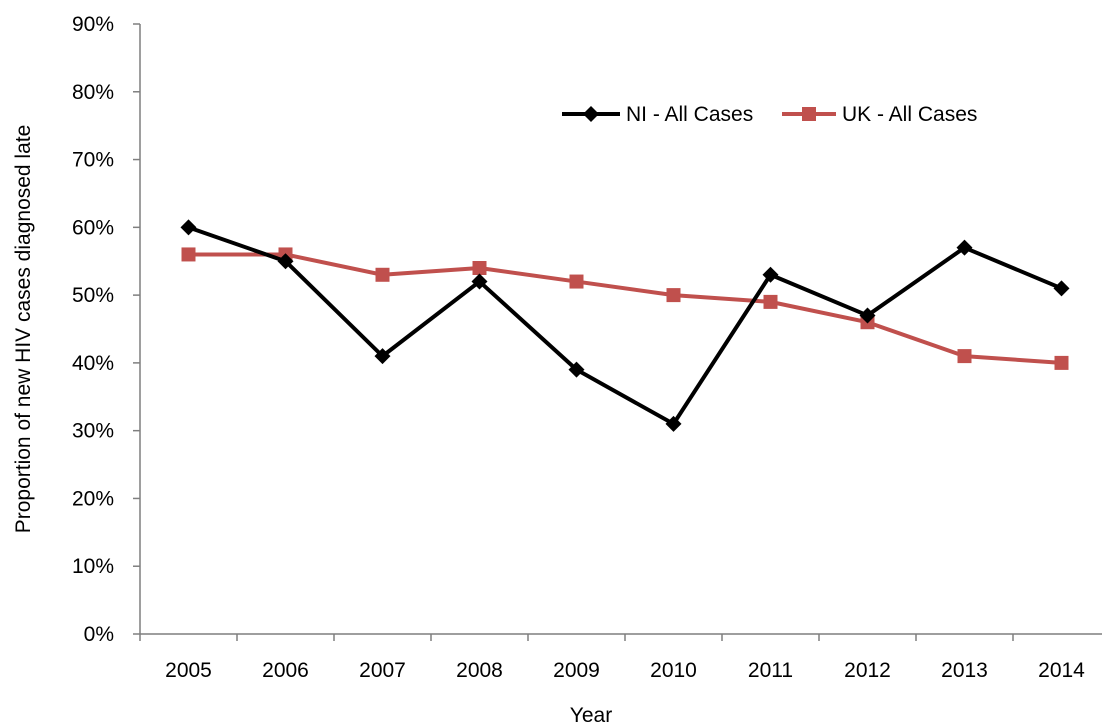 The height and width of the screenshot is (726, 1102). I want to click on y-tick-label: 60%, so click(93, 227).